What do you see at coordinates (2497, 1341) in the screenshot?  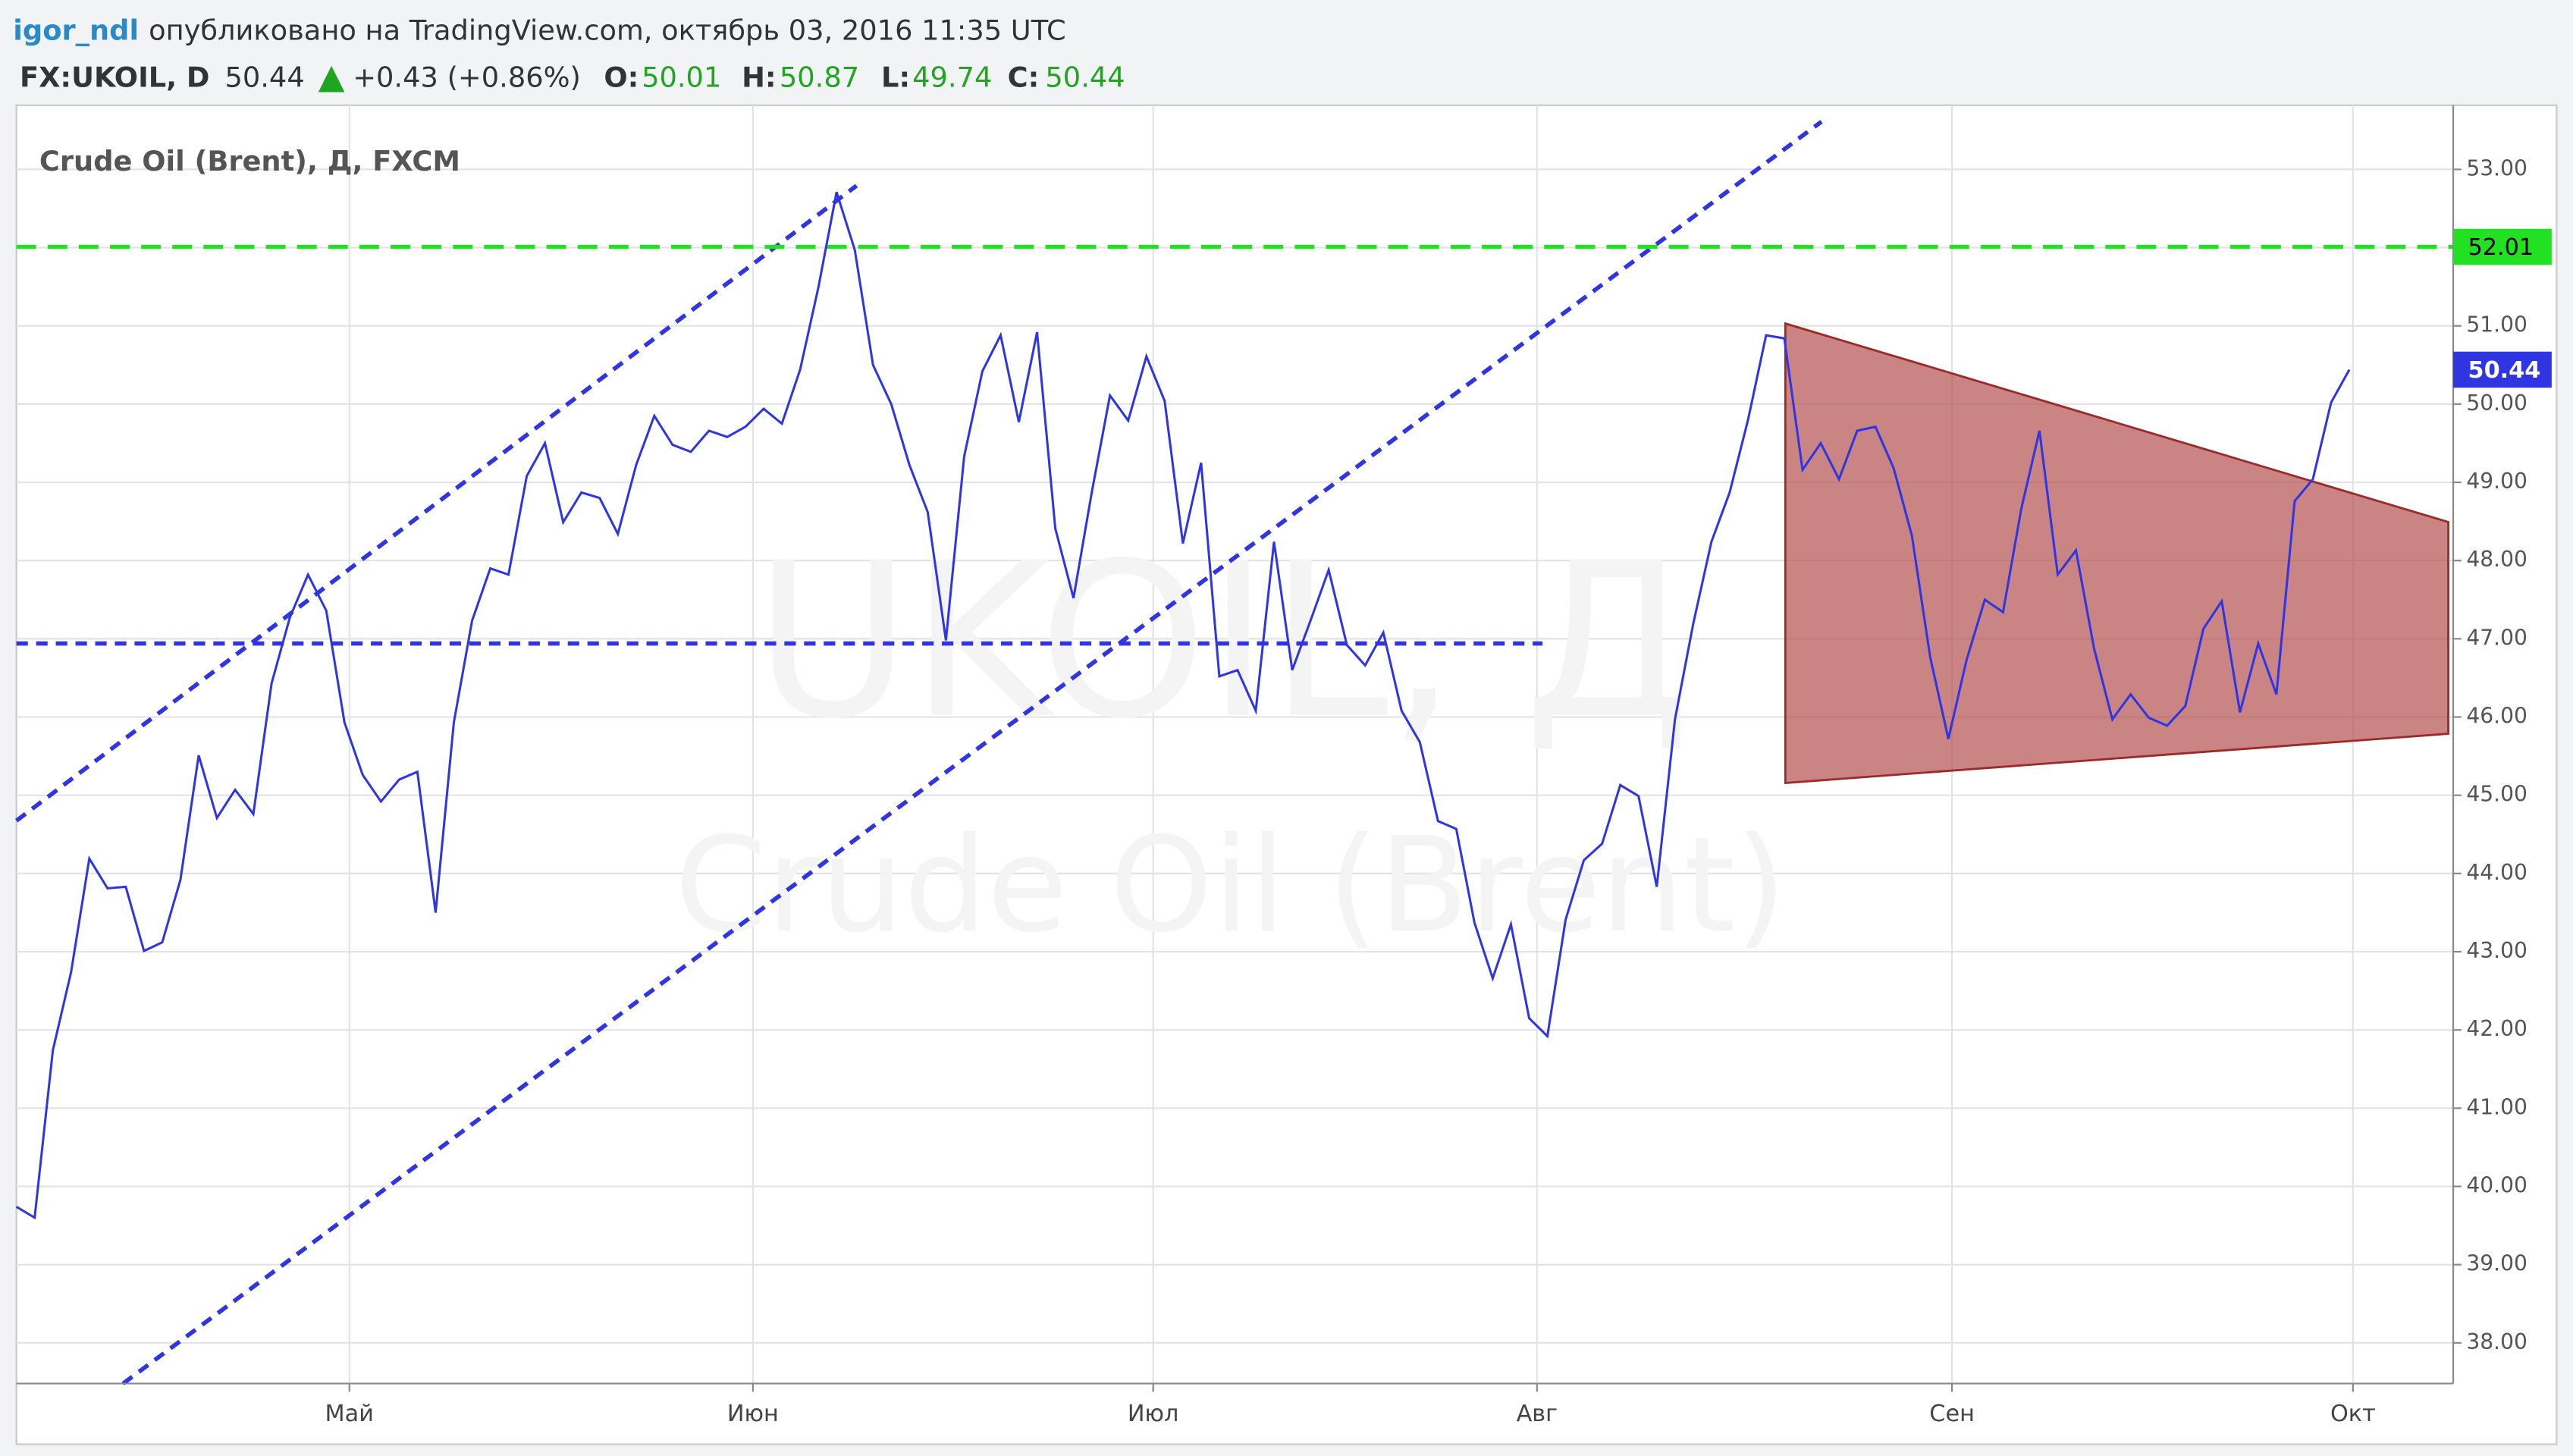 I see `y-tick-label: 38.00` at bounding box center [2497, 1341].